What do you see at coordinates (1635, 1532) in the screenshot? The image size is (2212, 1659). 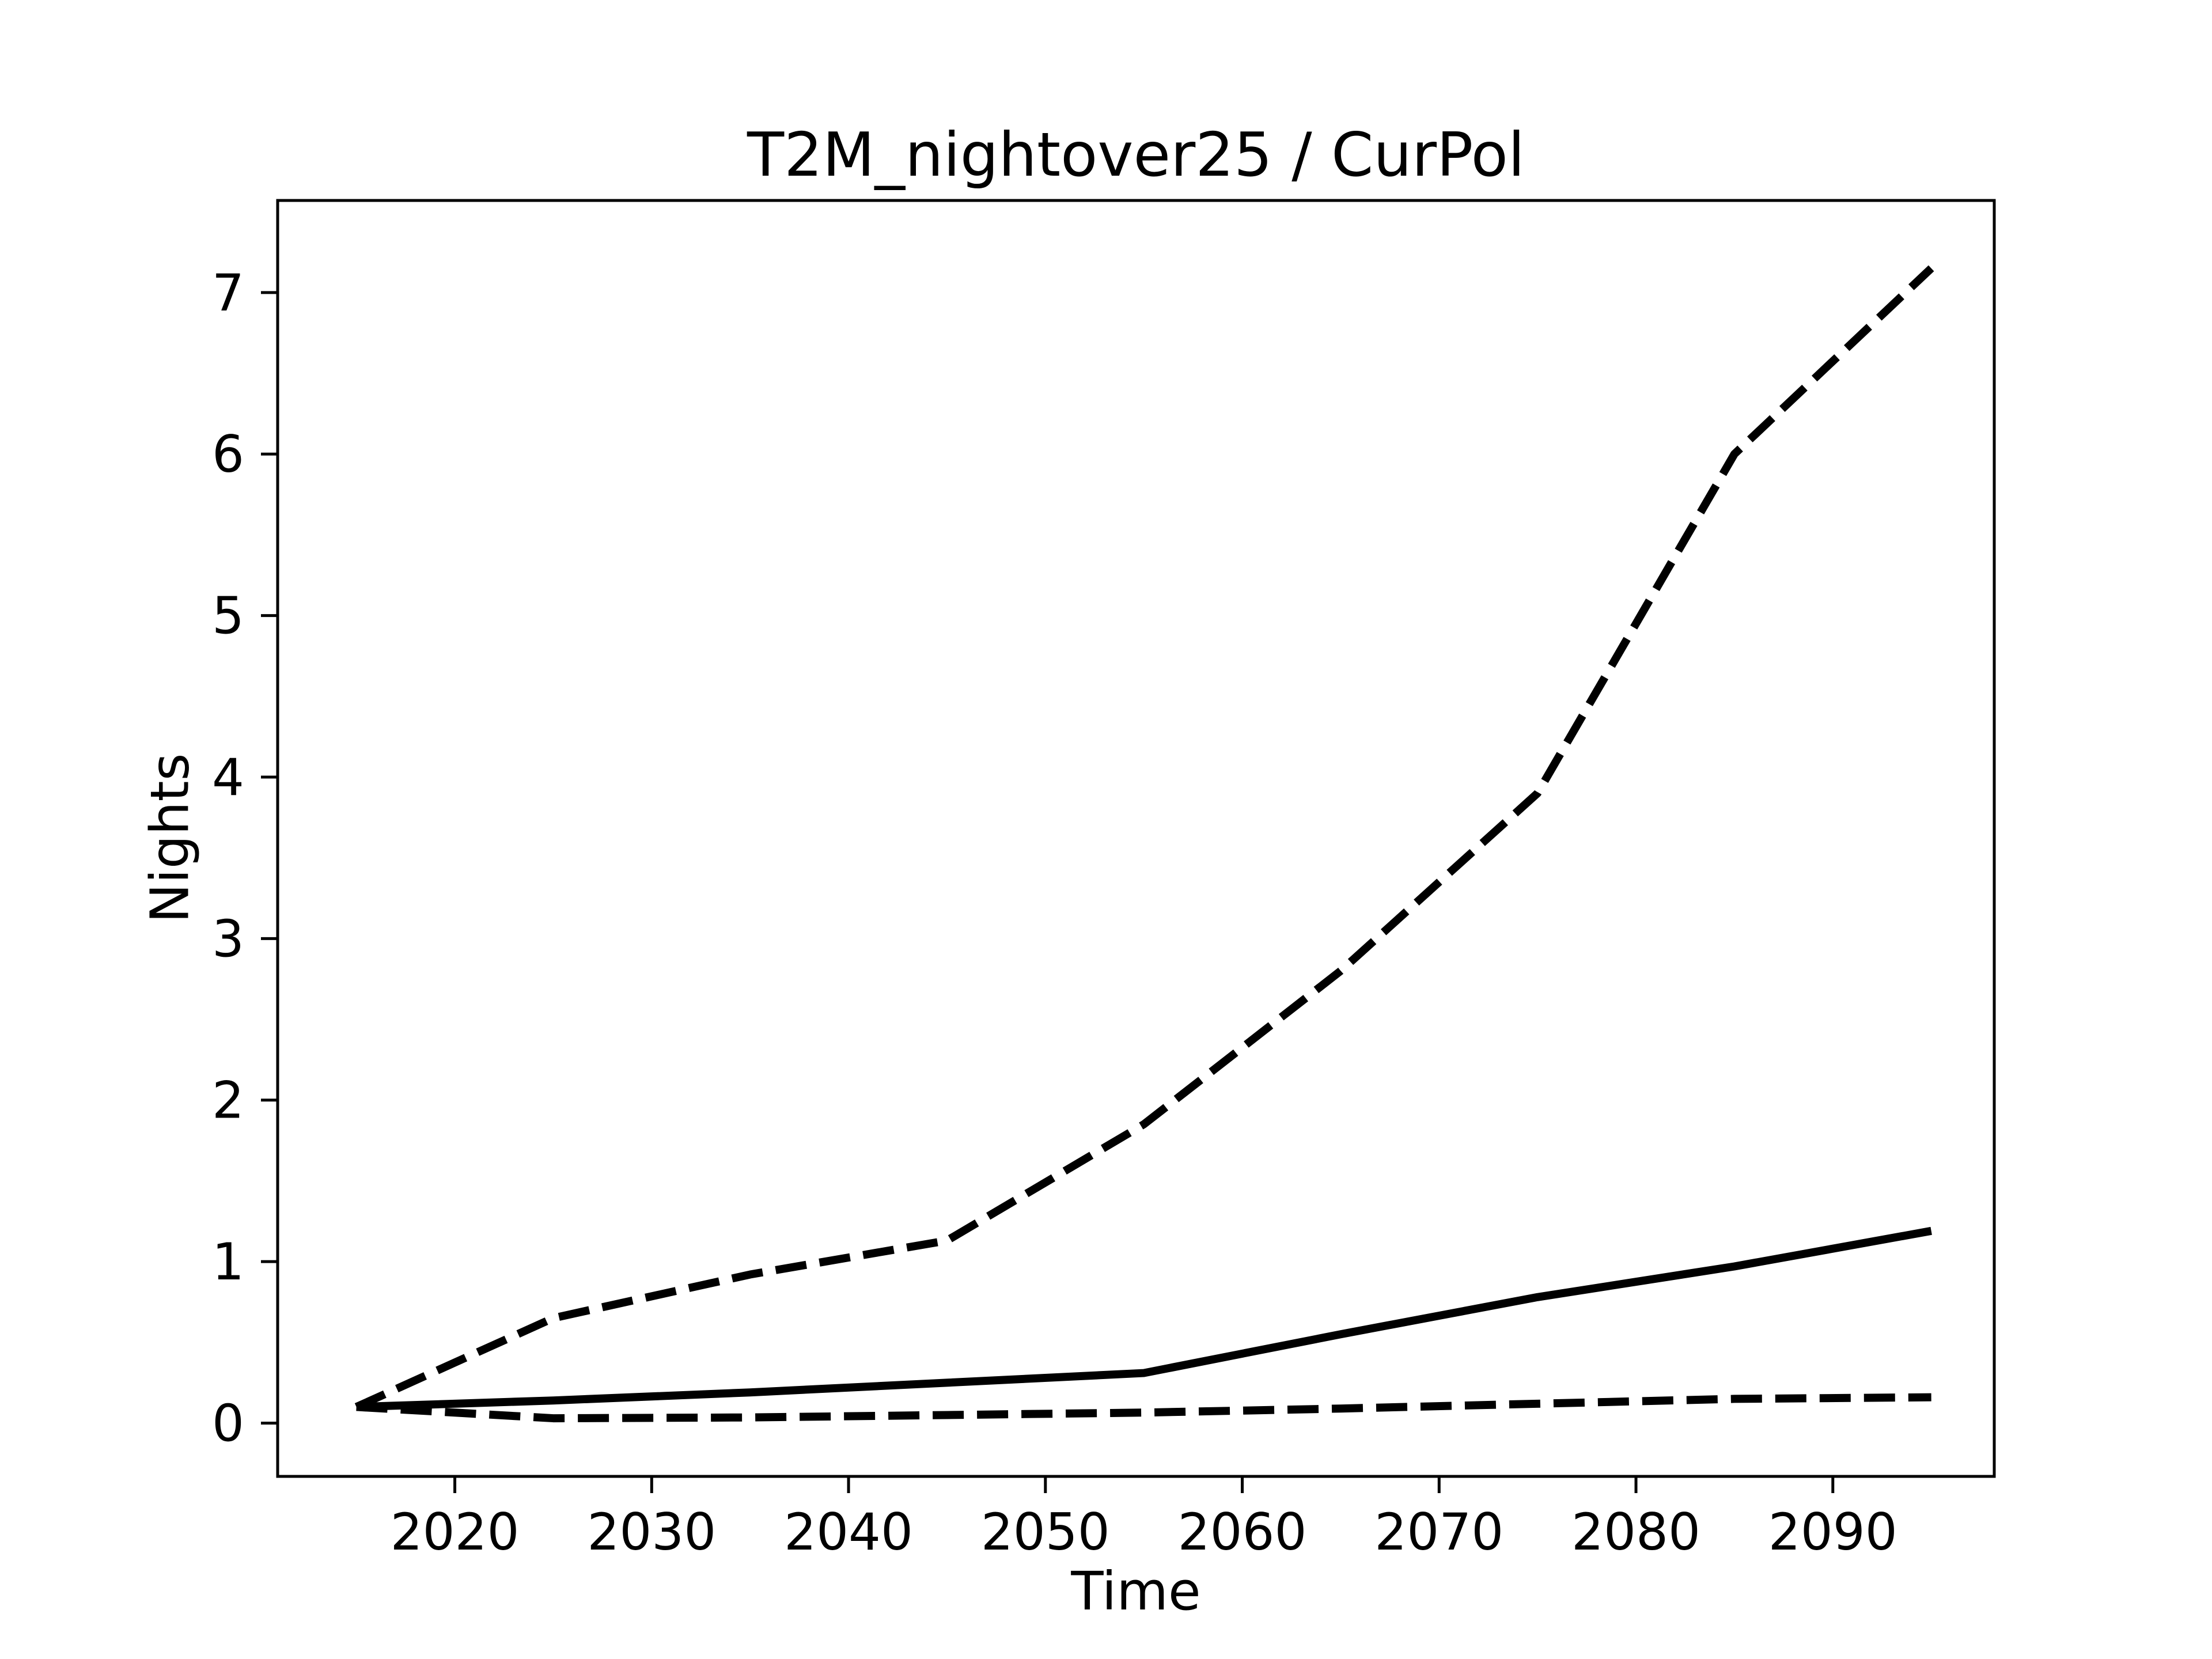 I see `x-tick-label: 2080` at bounding box center [1635, 1532].